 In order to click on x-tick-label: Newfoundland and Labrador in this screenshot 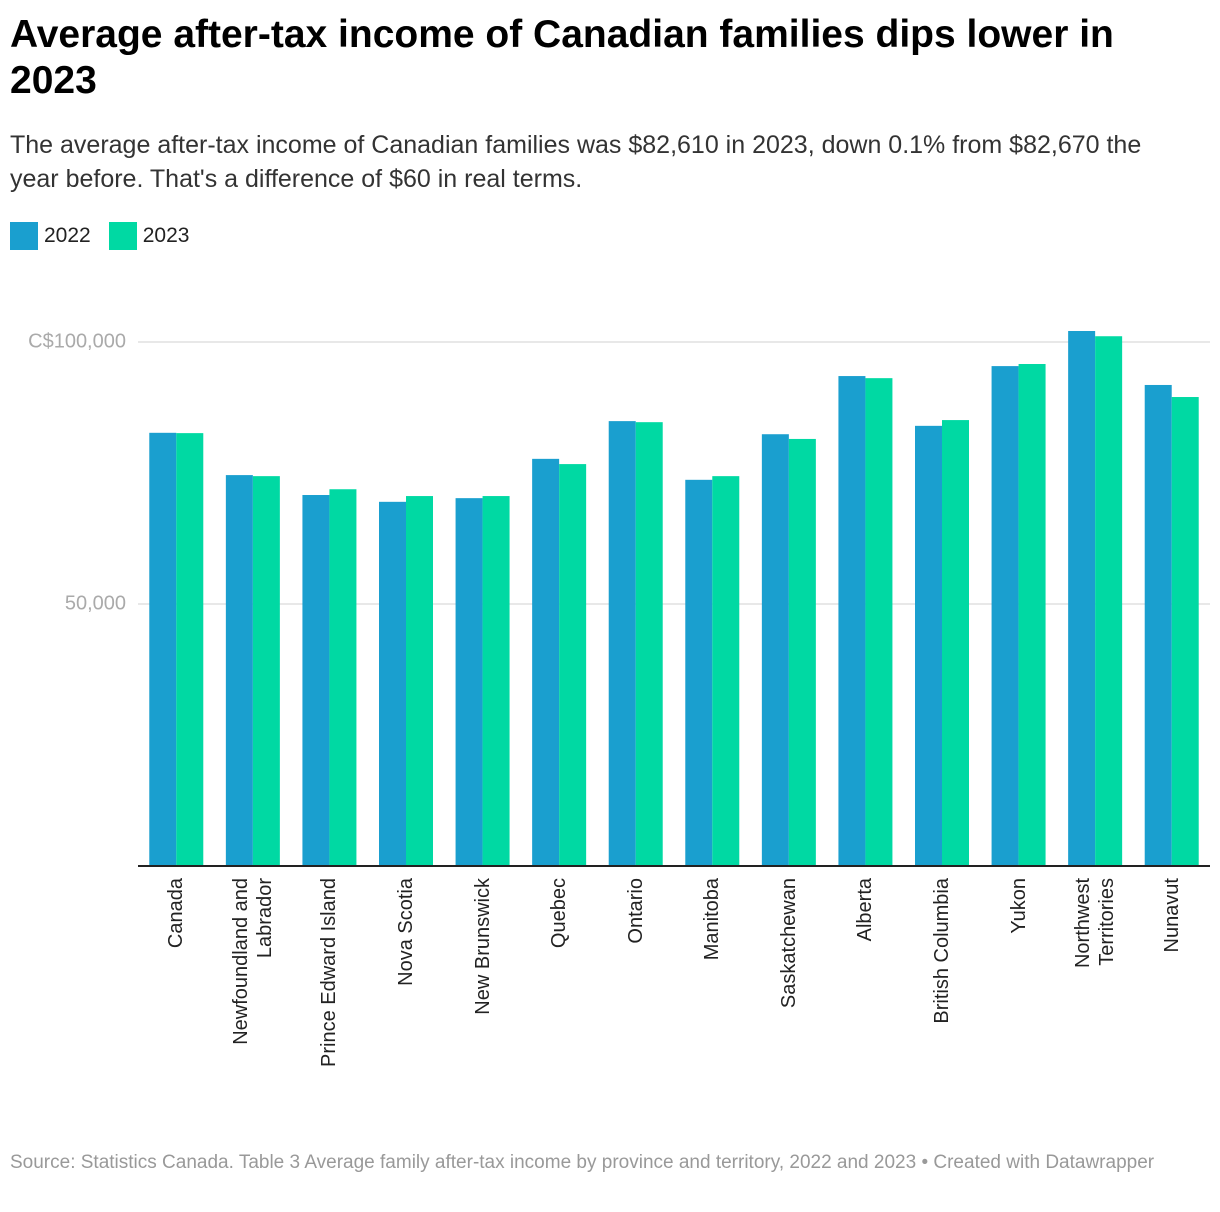, I will do `click(252, 961)`.